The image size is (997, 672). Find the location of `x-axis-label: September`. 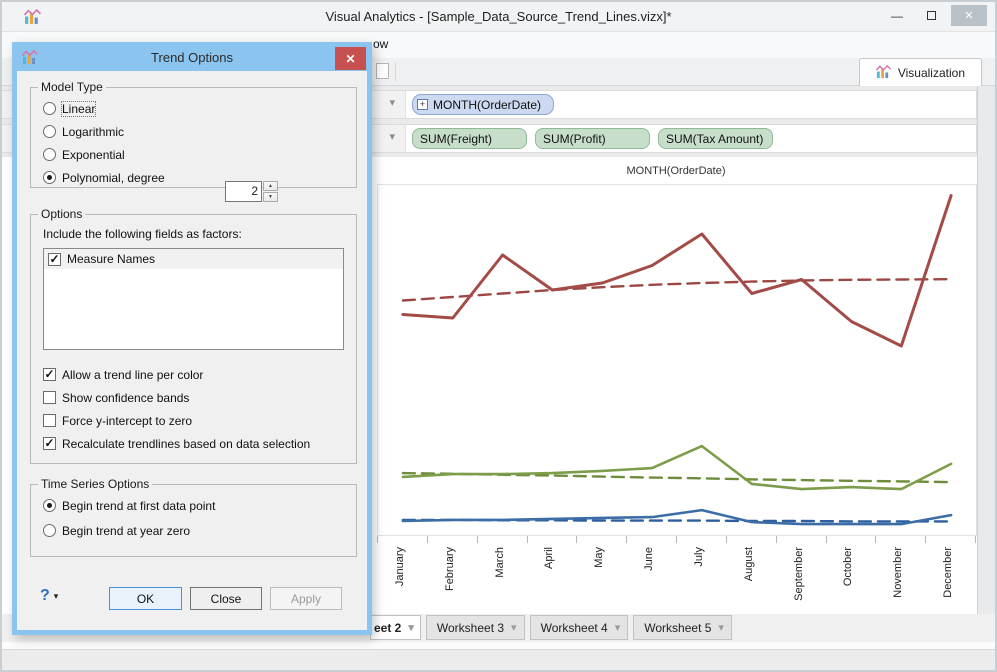

x-axis-label: September is located at coordinates (798, 574).